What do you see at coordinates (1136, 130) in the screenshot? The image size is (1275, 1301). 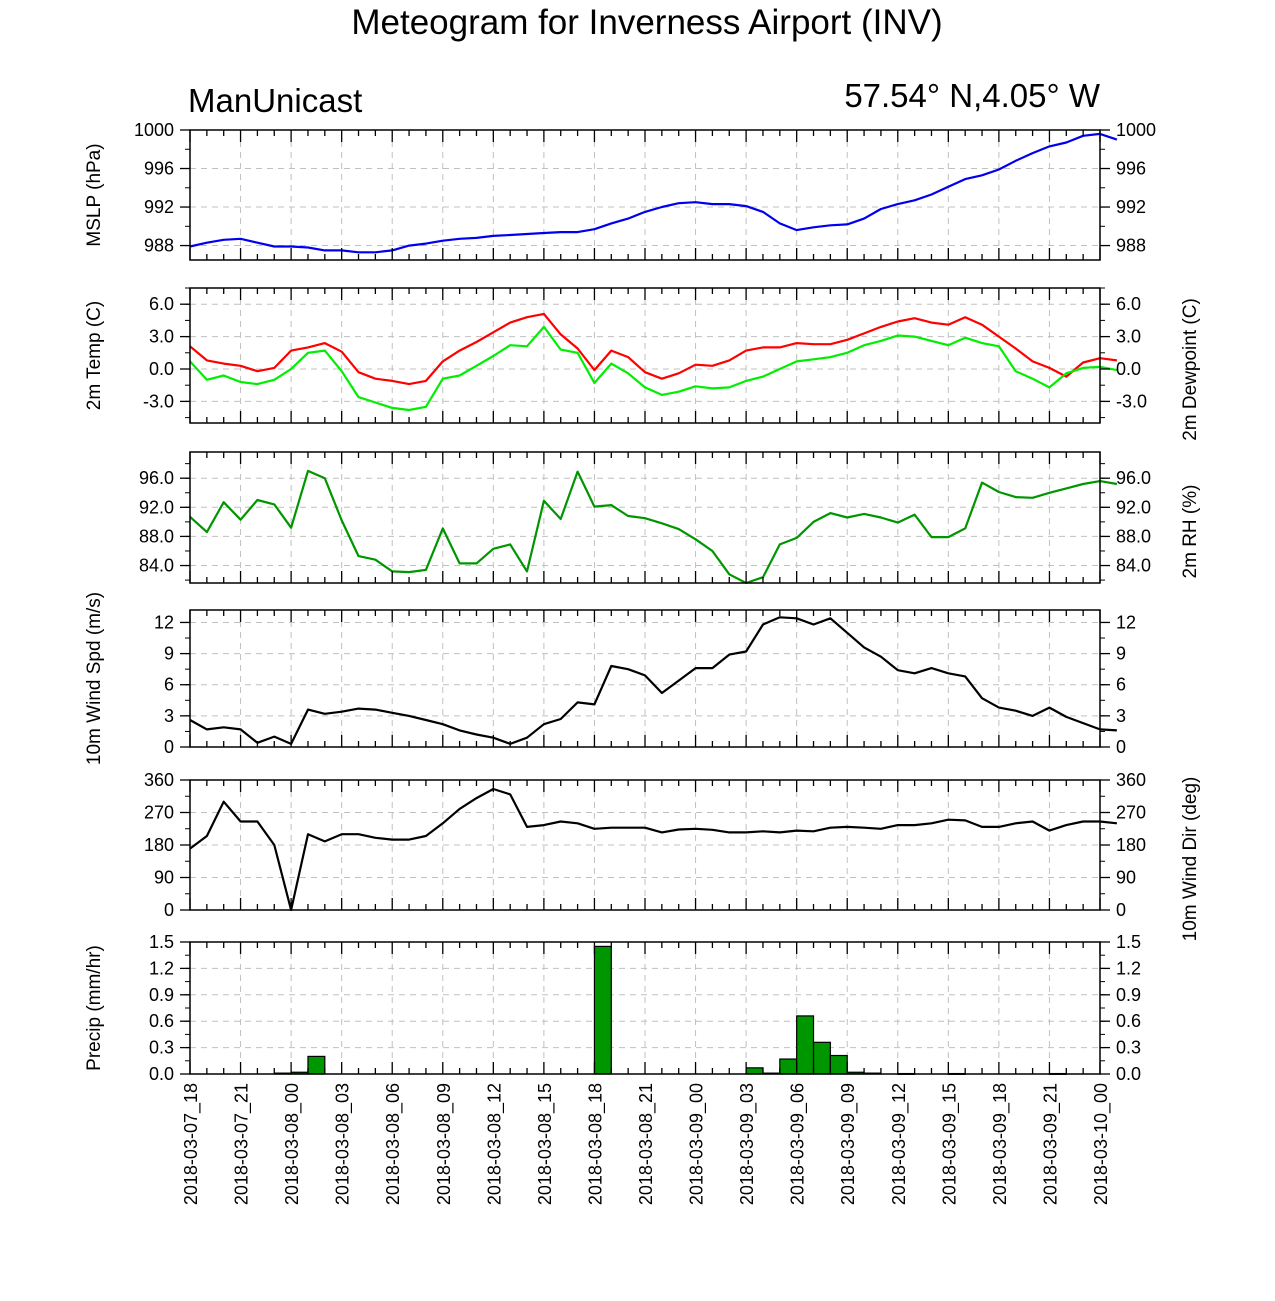 I see `y-tick-label-right: 1000` at bounding box center [1136, 130].